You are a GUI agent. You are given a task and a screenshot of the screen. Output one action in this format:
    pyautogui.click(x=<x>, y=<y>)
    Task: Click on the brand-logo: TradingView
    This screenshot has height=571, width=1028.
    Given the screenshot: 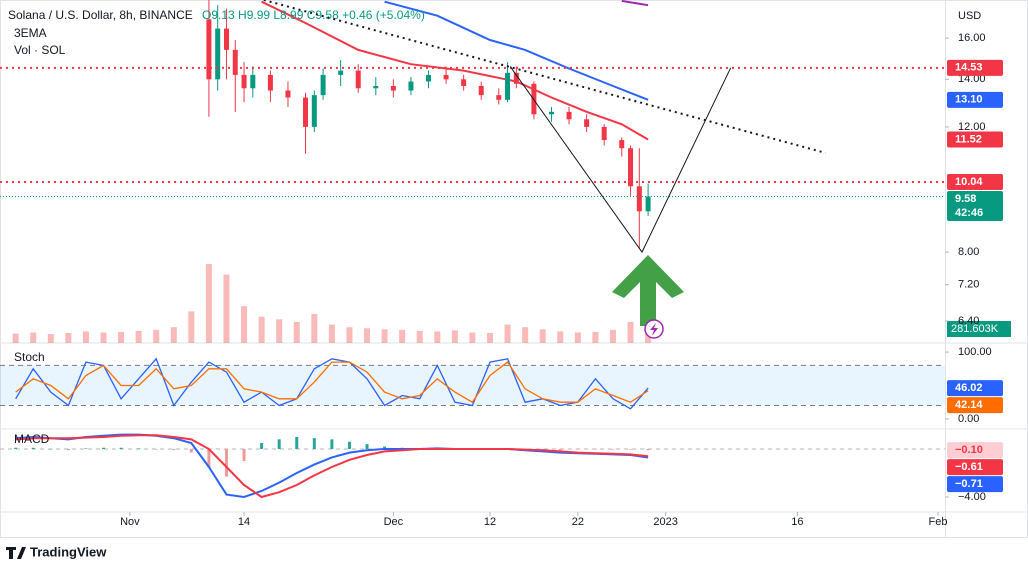 What is the action you would take?
    pyautogui.click(x=56, y=551)
    